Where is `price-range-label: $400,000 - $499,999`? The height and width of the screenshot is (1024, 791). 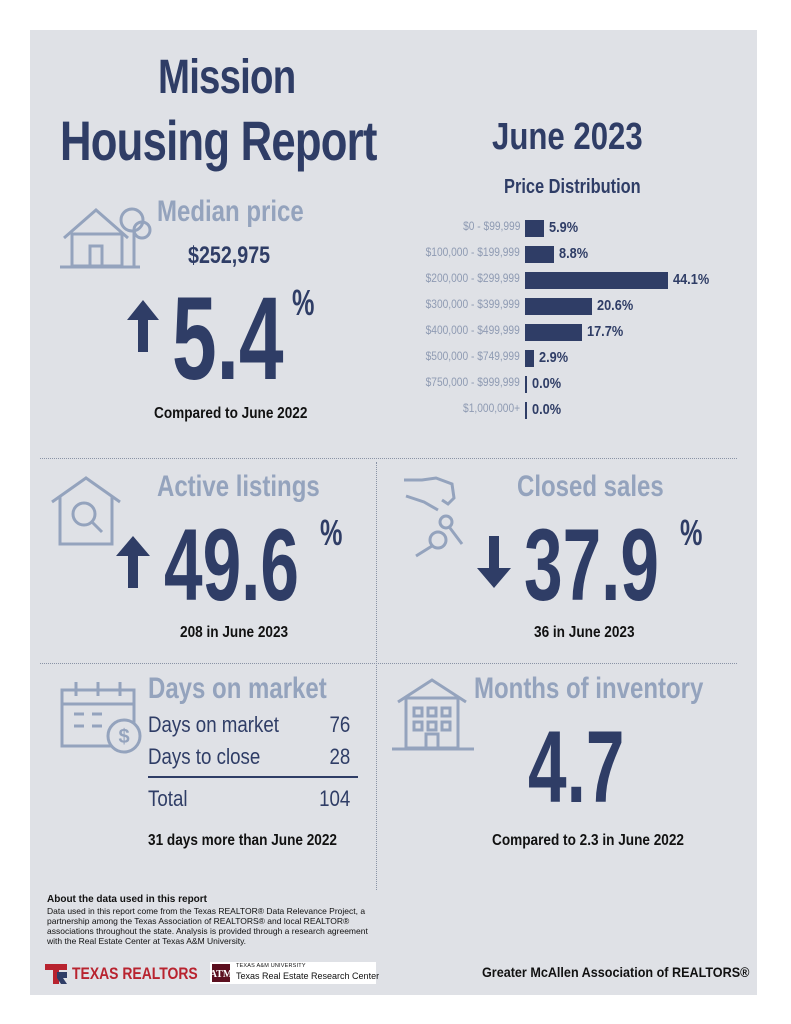
price-range-label: $400,000 - $499,999 is located at coordinates (472, 330).